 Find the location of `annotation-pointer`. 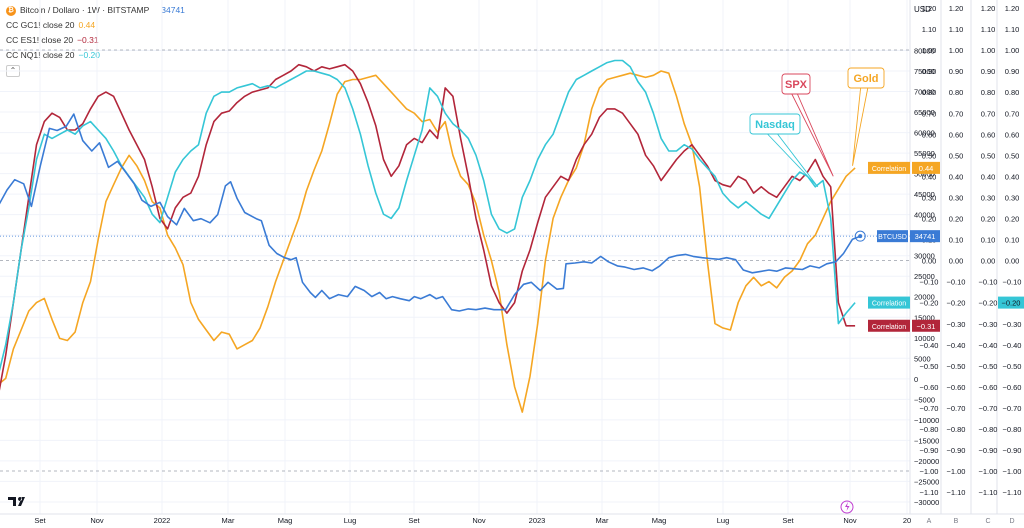

annotation-pointer is located at coordinates (793, 160).